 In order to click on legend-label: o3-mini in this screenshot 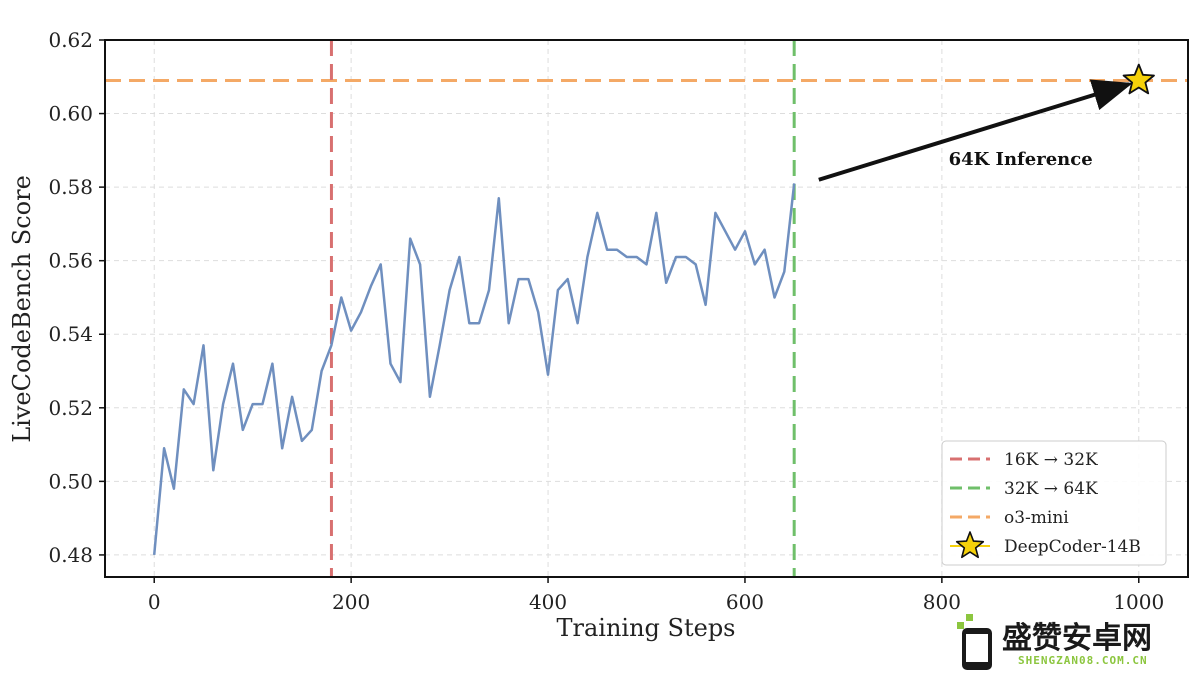, I will do `click(1036, 518)`.